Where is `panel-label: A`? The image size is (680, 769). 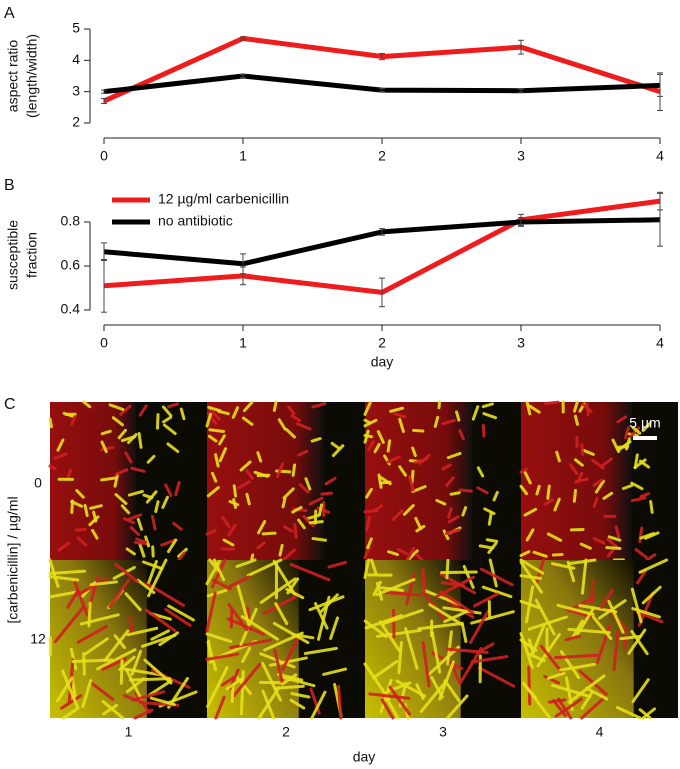
panel-label: A is located at coordinates (9, 13).